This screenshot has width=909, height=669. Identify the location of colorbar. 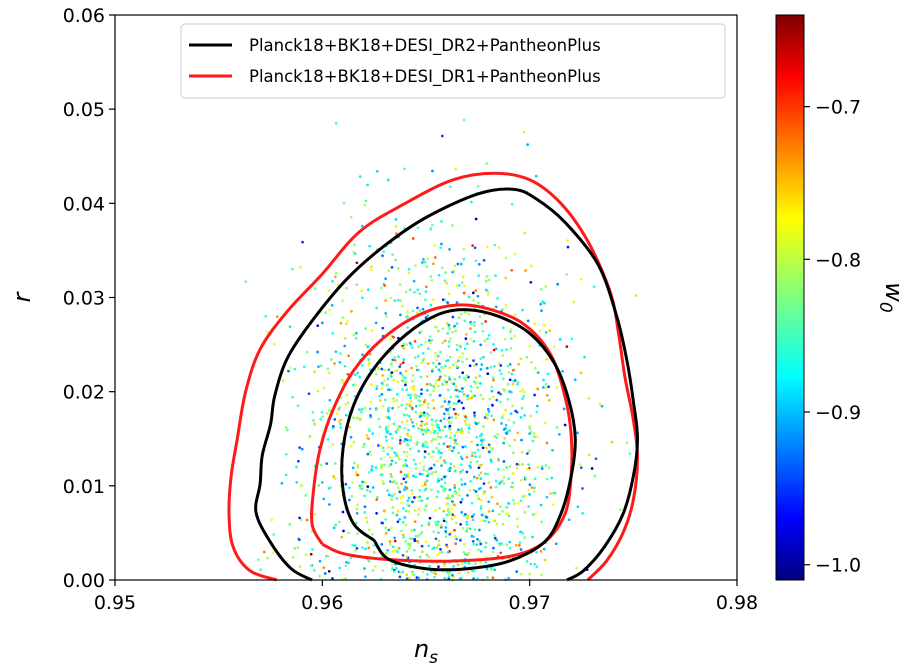
(790, 297).